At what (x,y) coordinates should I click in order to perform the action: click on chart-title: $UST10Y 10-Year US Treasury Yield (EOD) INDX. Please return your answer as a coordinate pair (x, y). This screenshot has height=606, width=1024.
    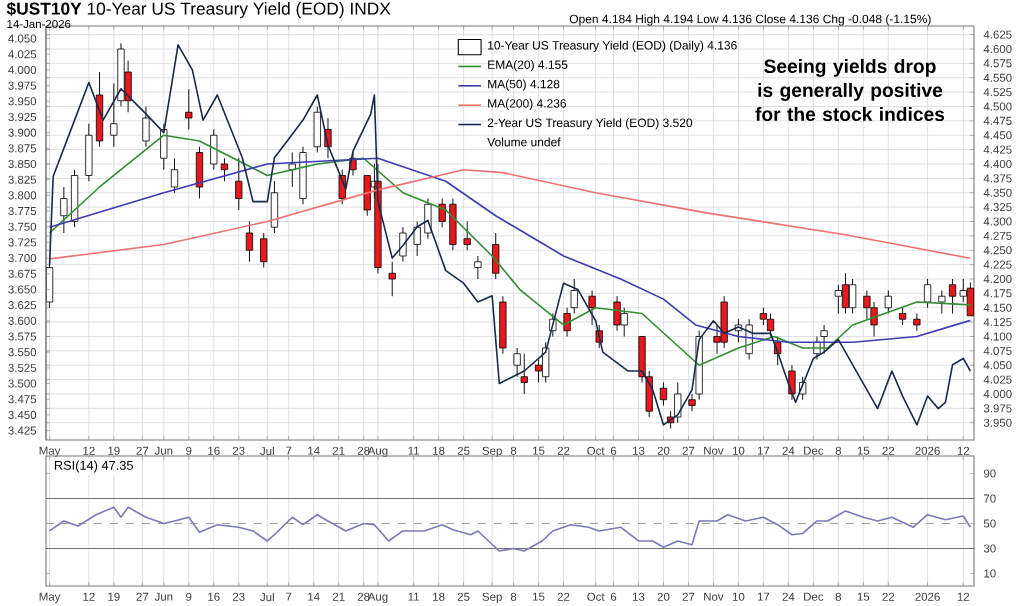
    Looking at the image, I should click on (198, 10).